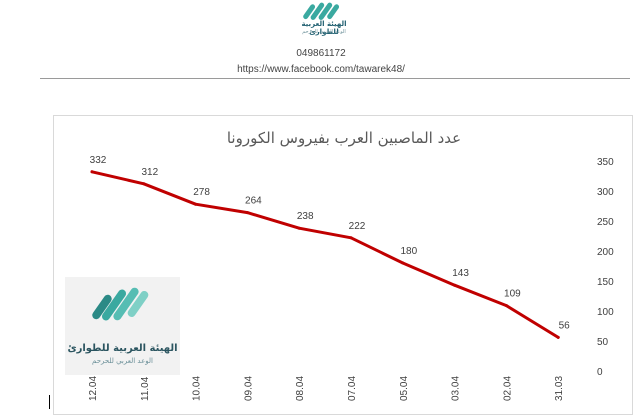 Image resolution: width=642 pixels, height=415 pixels. I want to click on data-label: 56, so click(565, 325).